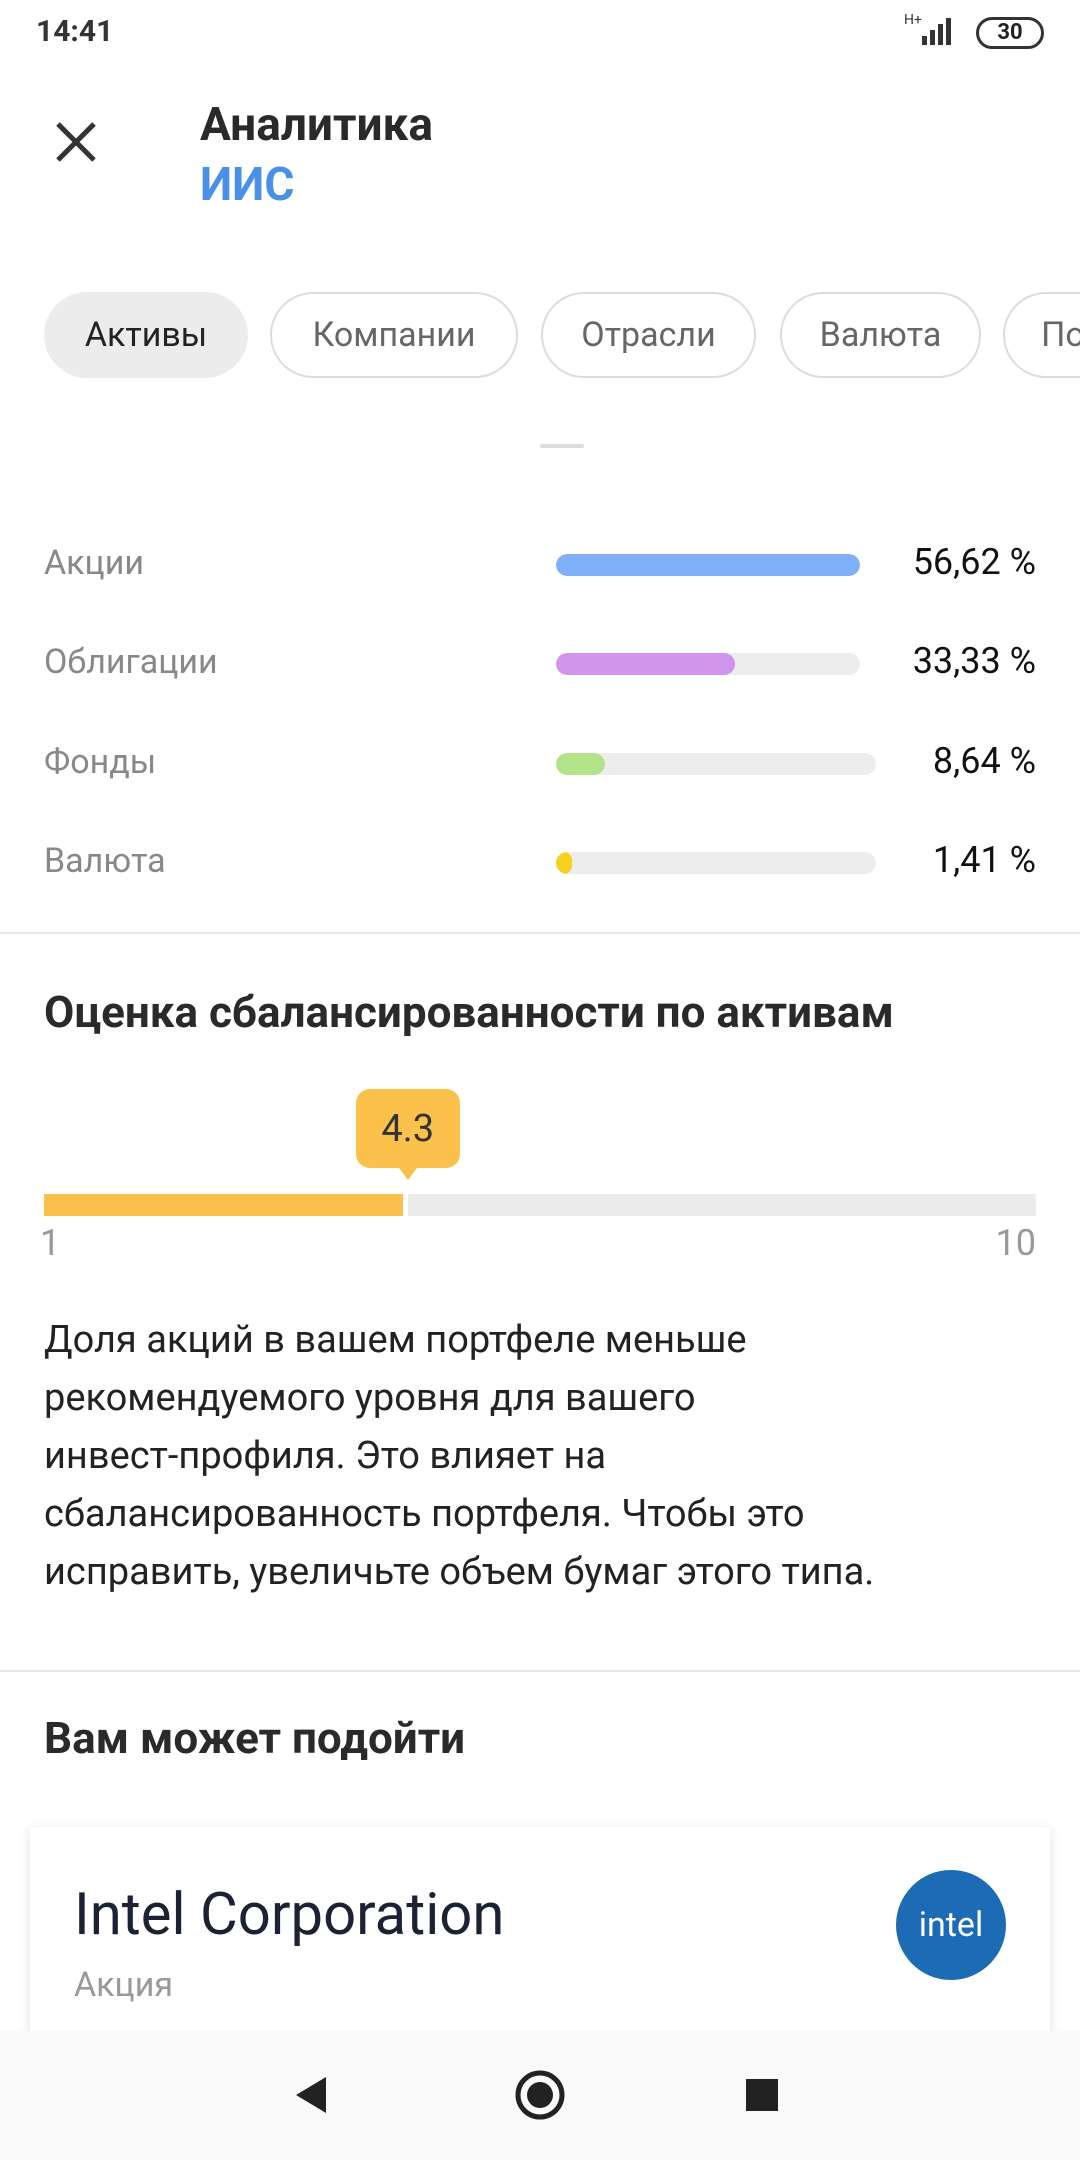 This screenshot has width=1080, height=2160. I want to click on text-line: Доля акций в вашем портфеле меньше, so click(395, 1340).